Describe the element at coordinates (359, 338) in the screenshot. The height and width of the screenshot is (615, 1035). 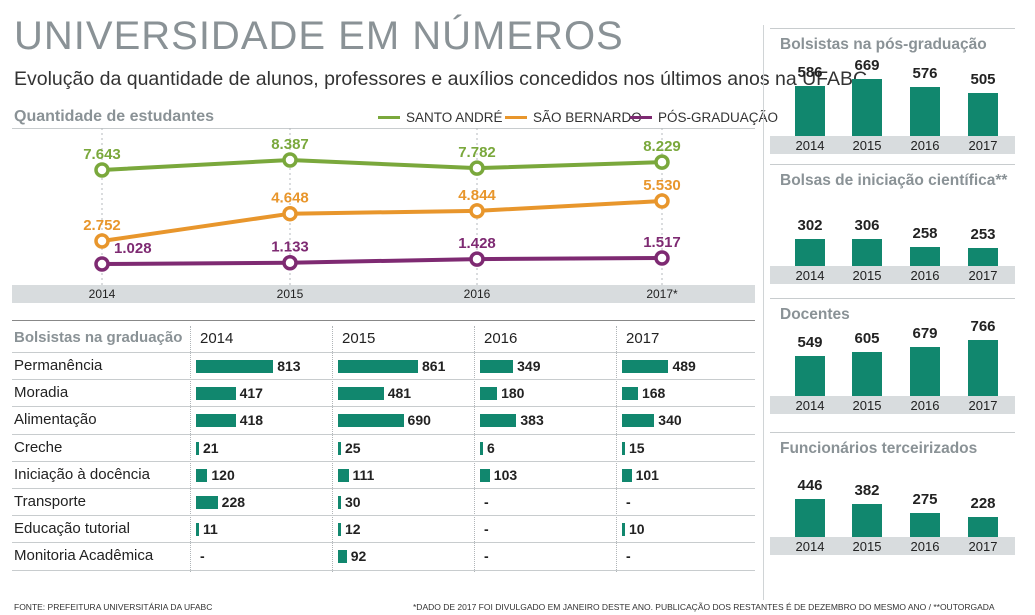
I see `year-header: 2015` at that location.